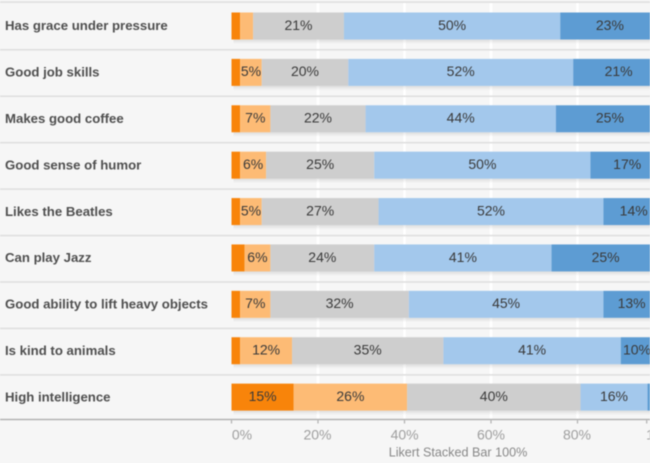 The height and width of the screenshot is (463, 650). I want to click on svg-text: Likert Stacked Bar 100%, so click(458, 452).